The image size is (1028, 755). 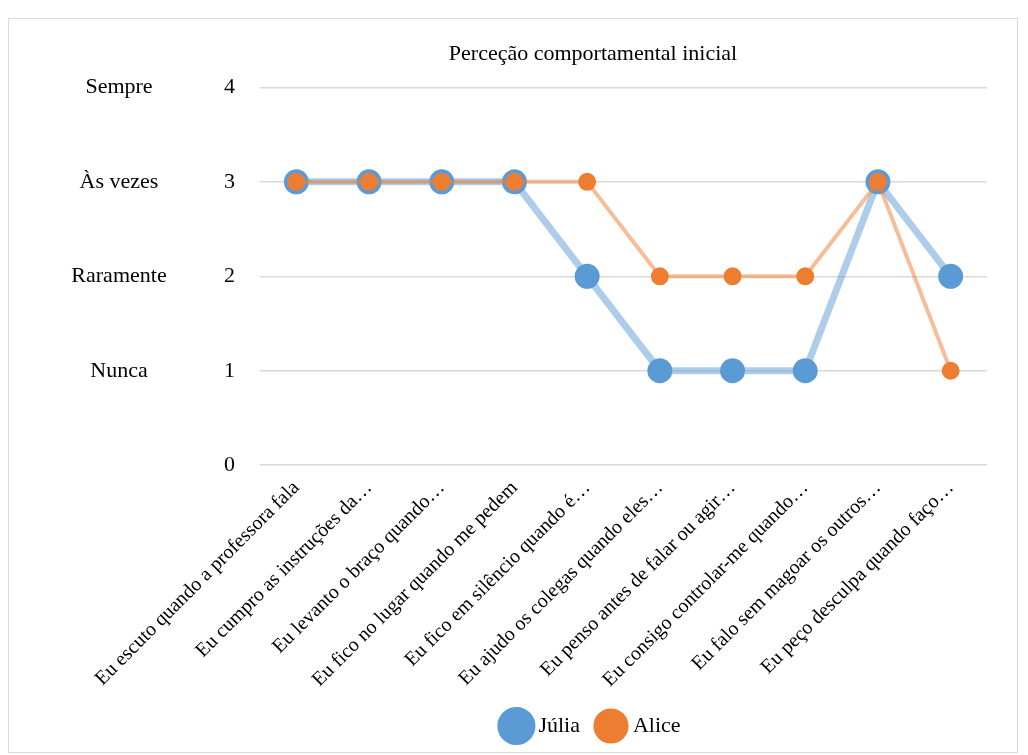 I want to click on y-tick-label: 1, so click(x=229, y=369).